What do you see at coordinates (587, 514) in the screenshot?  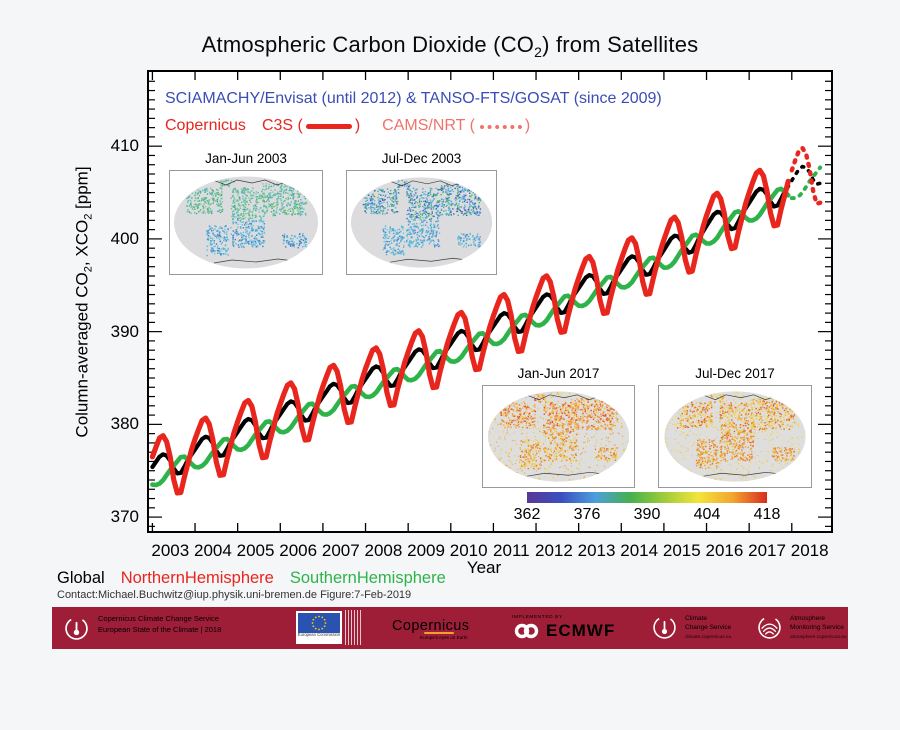 I see `colorbar-tick: 376` at bounding box center [587, 514].